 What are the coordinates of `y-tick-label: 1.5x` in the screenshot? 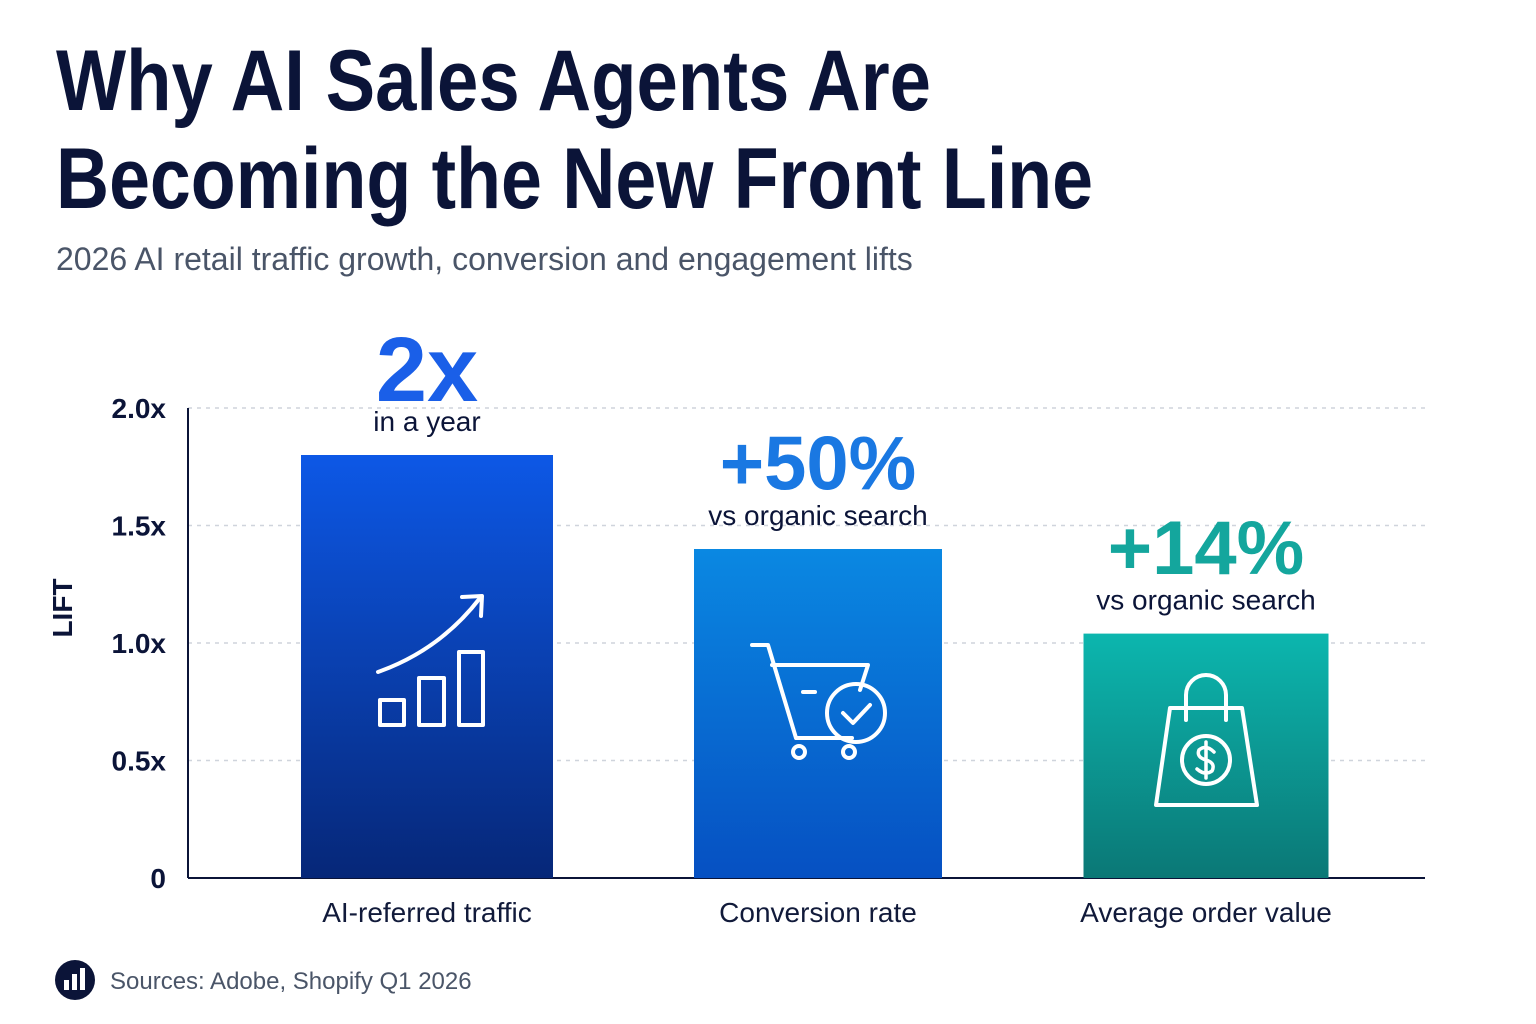 It's located at (139, 526).